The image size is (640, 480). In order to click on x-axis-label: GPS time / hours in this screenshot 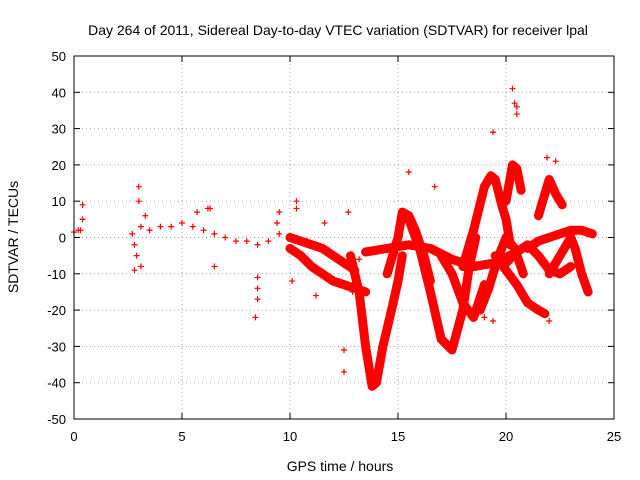, I will do `click(340, 466)`.